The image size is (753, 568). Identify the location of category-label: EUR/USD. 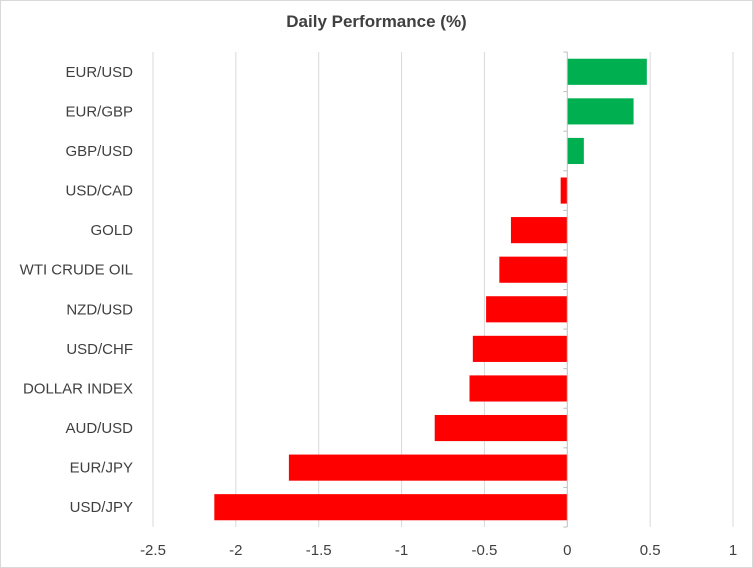
(99, 72).